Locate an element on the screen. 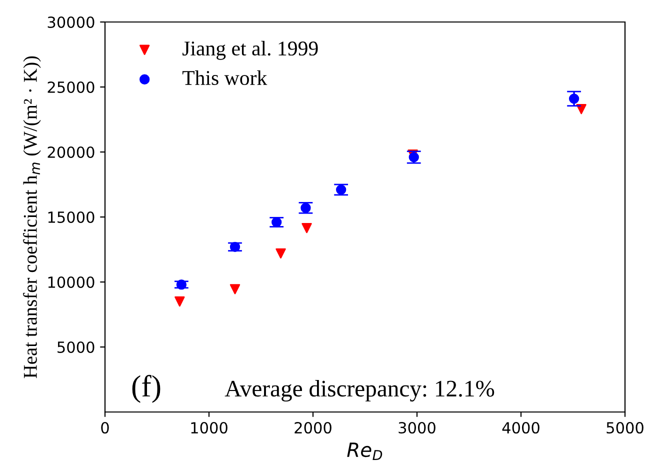  x-tick-label: 0 is located at coordinates (105, 428).